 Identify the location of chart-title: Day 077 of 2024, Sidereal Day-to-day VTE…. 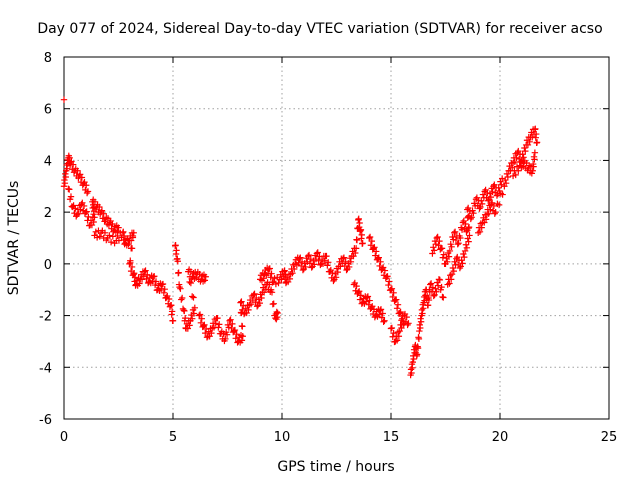
(319, 29).